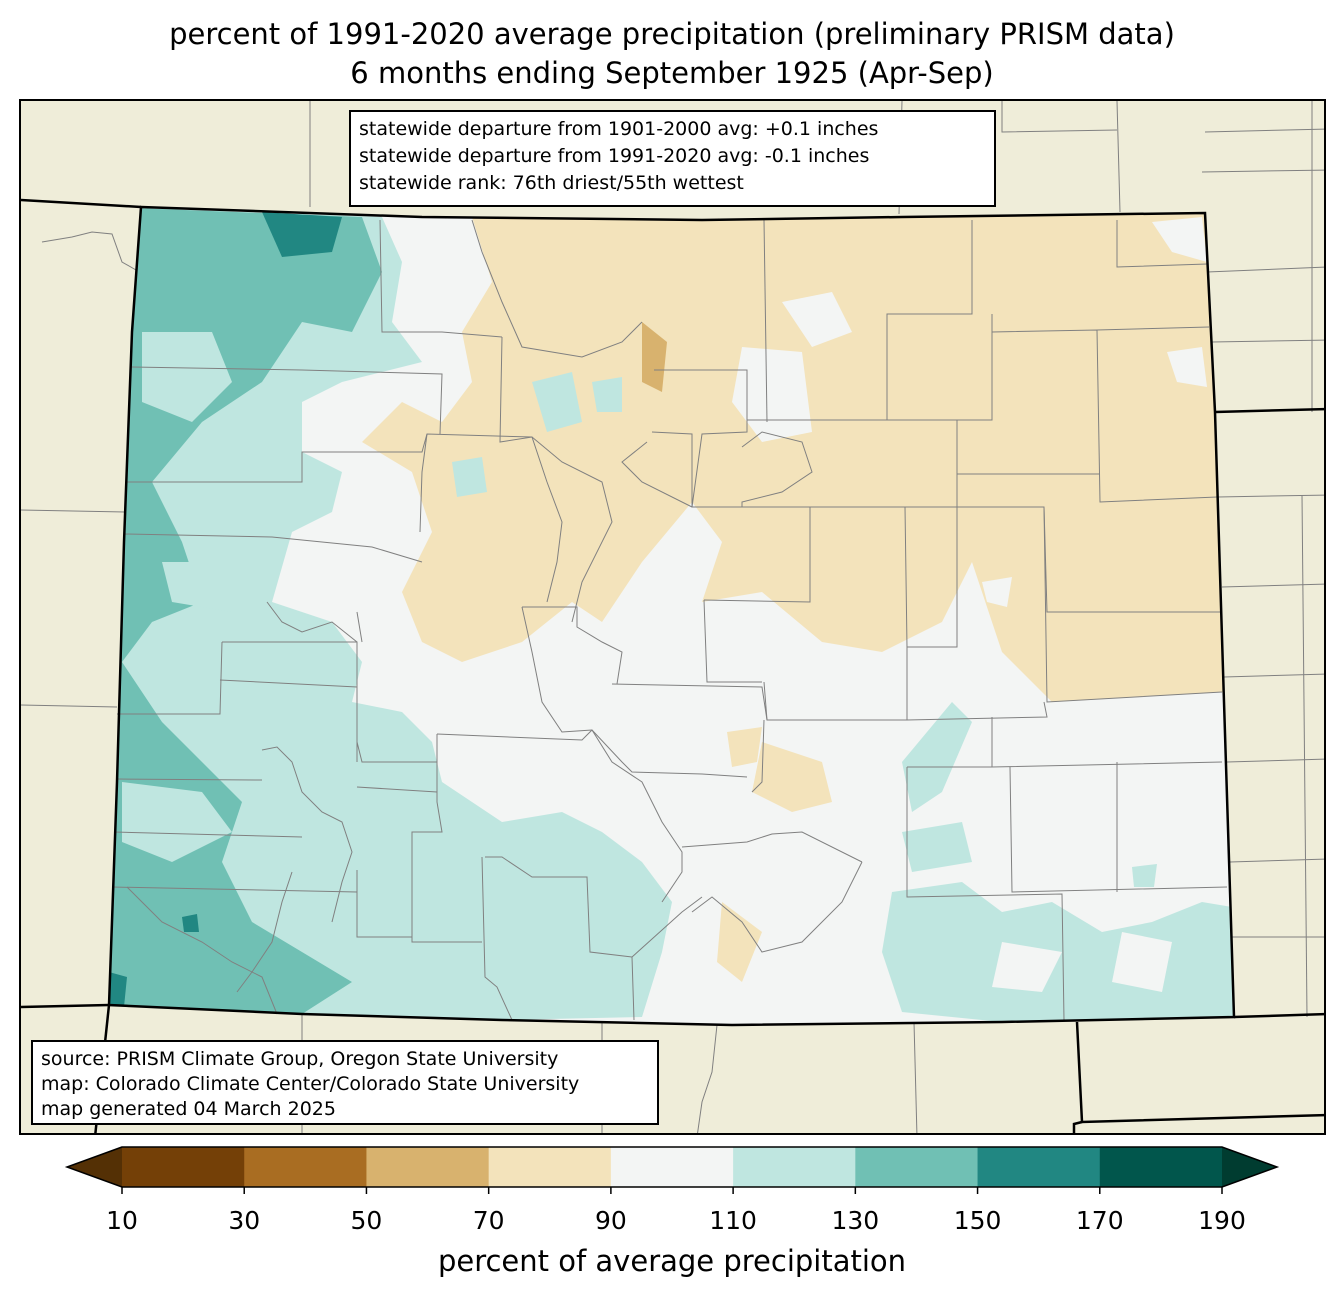 This screenshot has width=1344, height=1299. What do you see at coordinates (855, 1220) in the screenshot?
I see `colorbar-tick-label: 130` at bounding box center [855, 1220].